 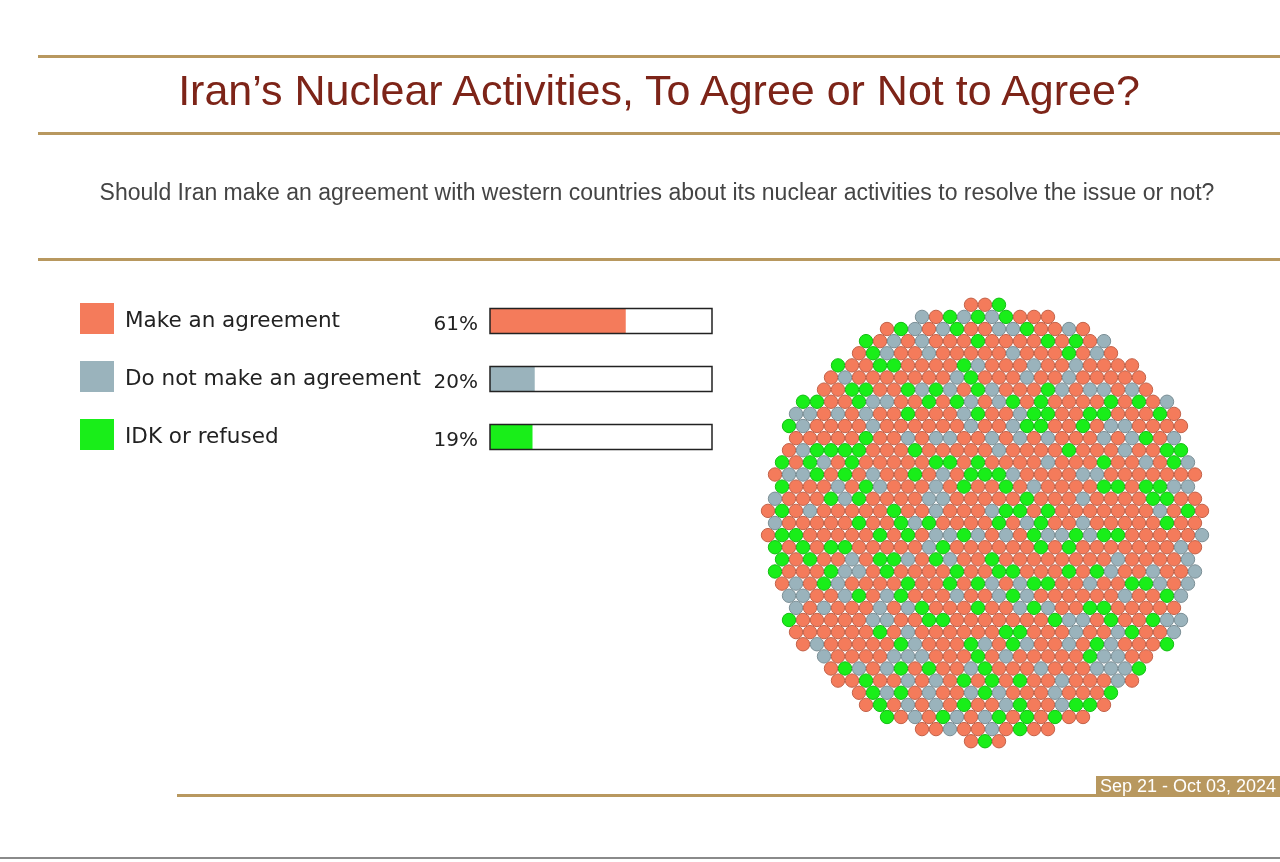 I want to click on y-tick-label: Do not make an agreement, so click(x=273, y=377).